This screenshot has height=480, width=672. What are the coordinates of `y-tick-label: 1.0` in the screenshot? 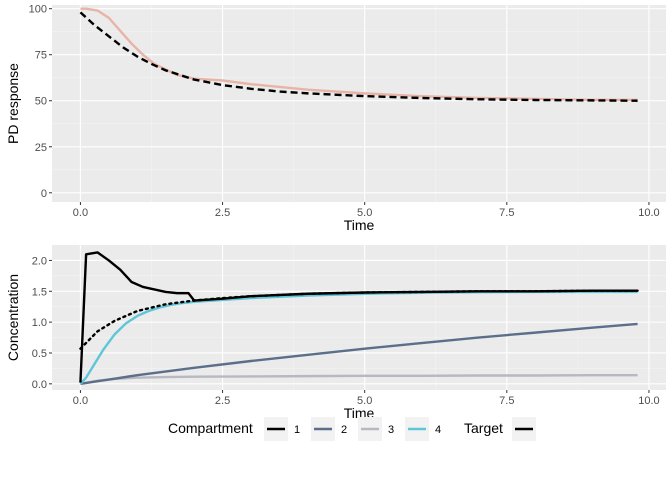 It's located at (39, 323).